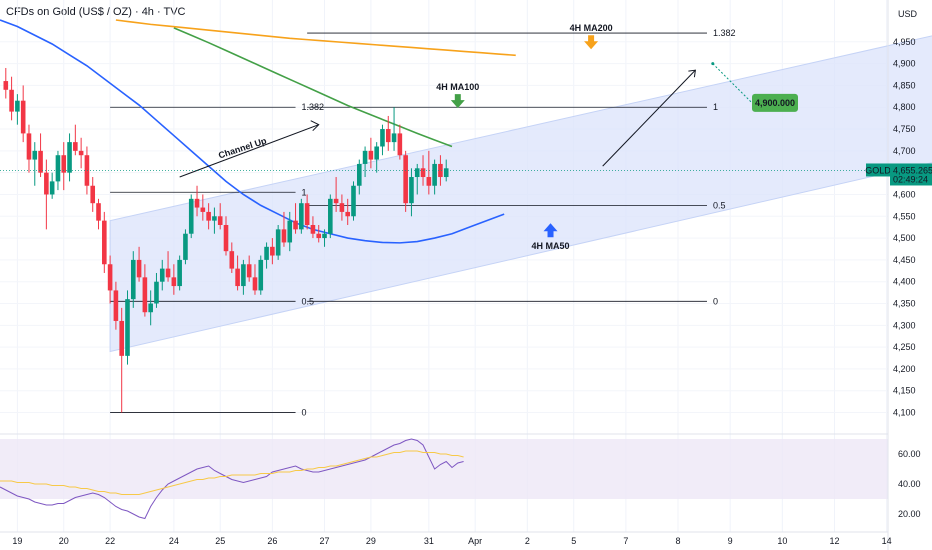 This screenshot has height=550, width=932. I want to click on fib-level-label: 1, so click(304, 192).